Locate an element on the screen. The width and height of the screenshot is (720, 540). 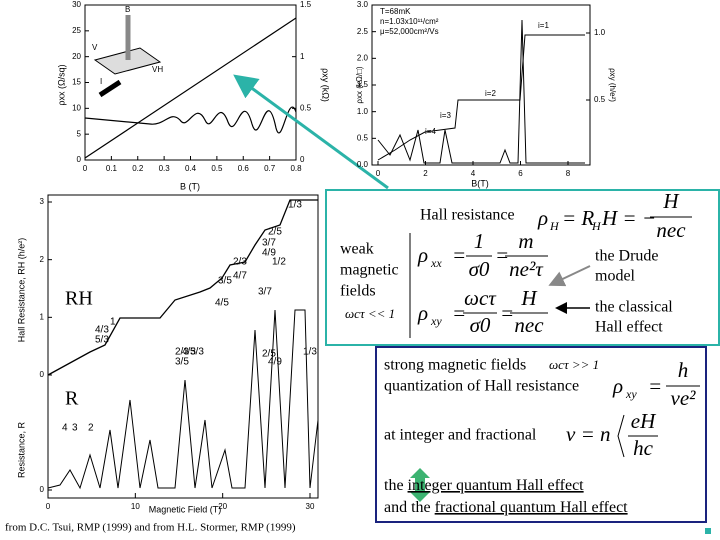
sample-inset is located at coordinates (127, 61).